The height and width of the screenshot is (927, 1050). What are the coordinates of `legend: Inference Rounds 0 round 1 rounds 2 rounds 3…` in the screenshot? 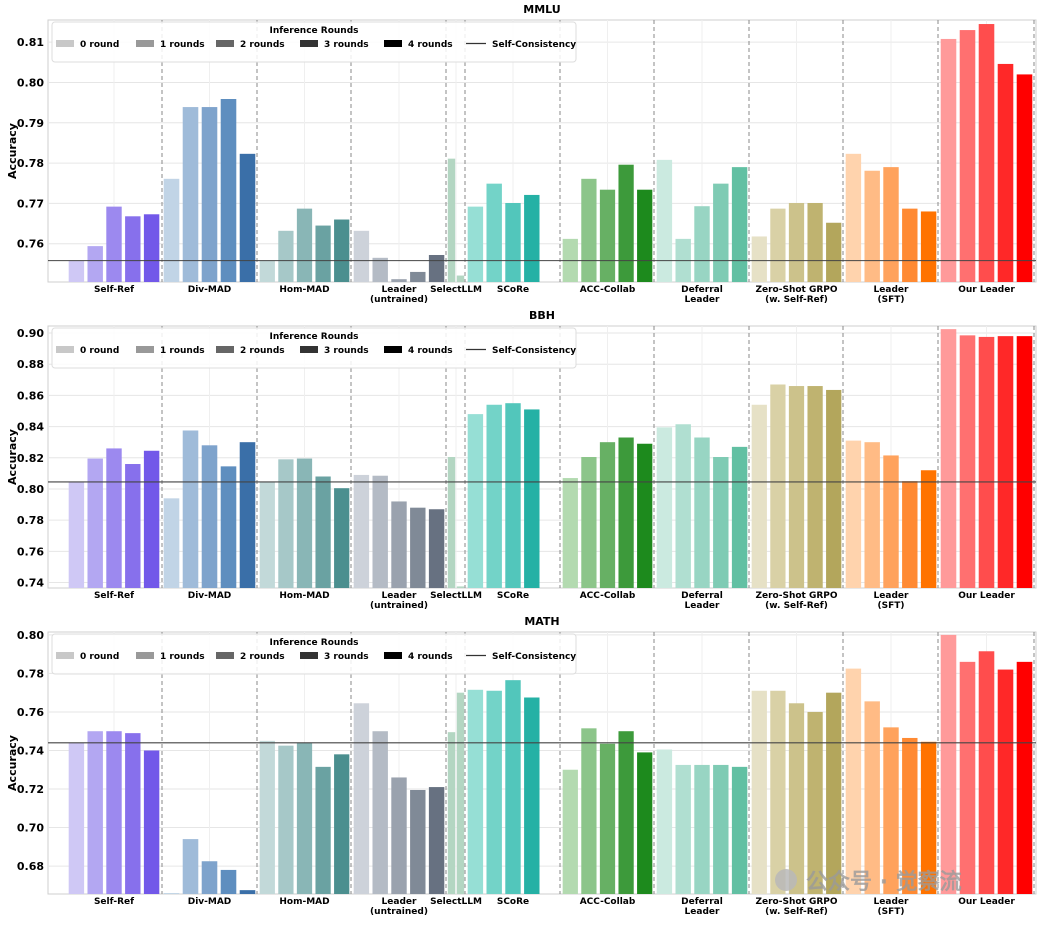 It's located at (314, 654).